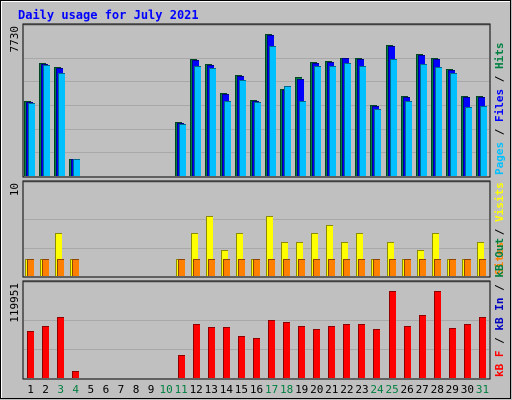 This screenshot has height=400, width=512. What do you see at coordinates (271, 389) in the screenshot?
I see `x-label-day-17: 17` at bounding box center [271, 389].